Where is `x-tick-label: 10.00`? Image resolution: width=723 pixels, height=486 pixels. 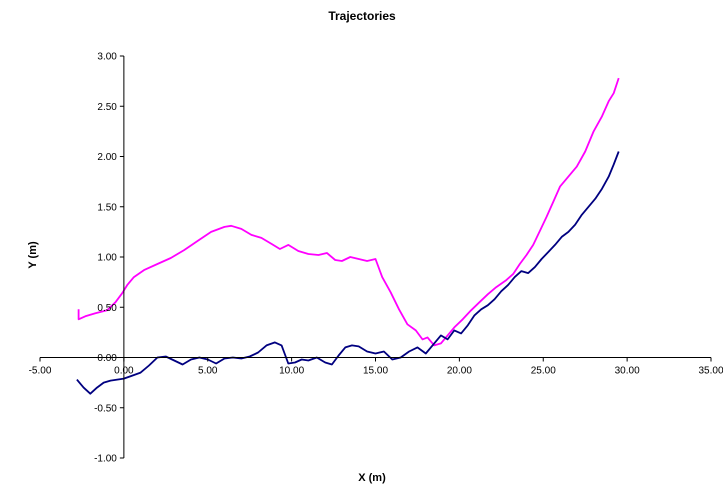 x-tick-label: 10.00 is located at coordinates (291, 371).